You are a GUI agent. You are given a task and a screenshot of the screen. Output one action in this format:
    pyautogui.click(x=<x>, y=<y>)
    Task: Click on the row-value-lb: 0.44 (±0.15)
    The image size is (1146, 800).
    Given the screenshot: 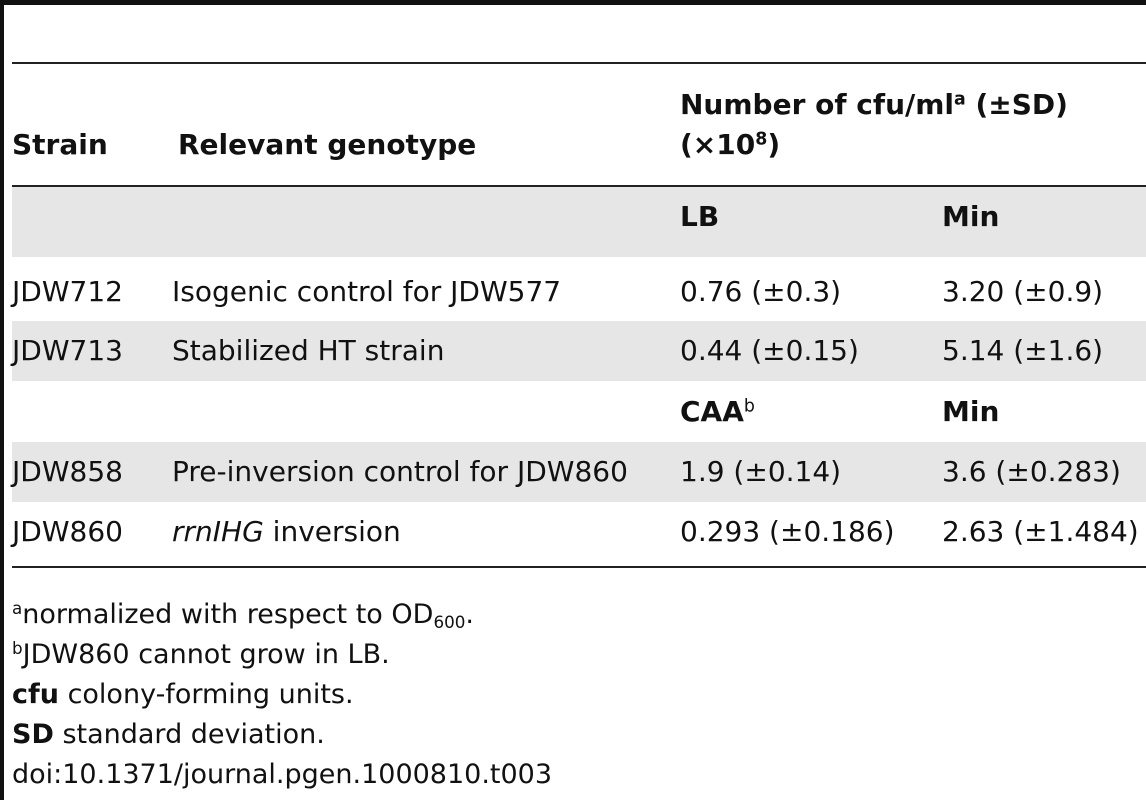 What is the action you would take?
    pyautogui.click(x=769, y=350)
    